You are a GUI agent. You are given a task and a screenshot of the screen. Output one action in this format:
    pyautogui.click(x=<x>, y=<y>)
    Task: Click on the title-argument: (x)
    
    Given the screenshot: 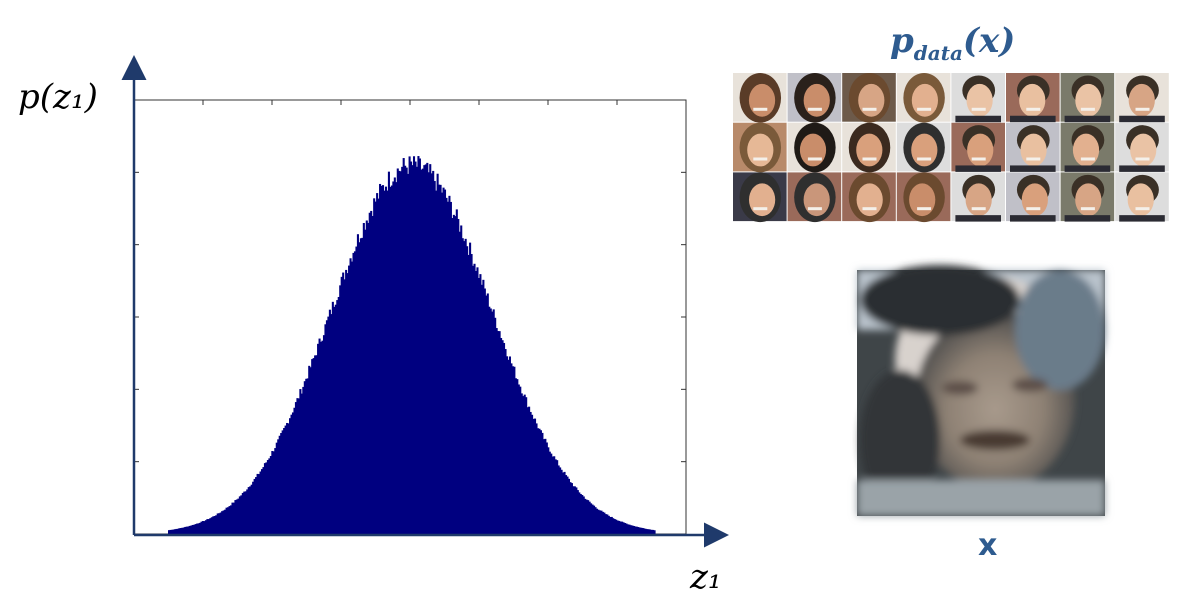 What is the action you would take?
    pyautogui.click(x=989, y=41)
    